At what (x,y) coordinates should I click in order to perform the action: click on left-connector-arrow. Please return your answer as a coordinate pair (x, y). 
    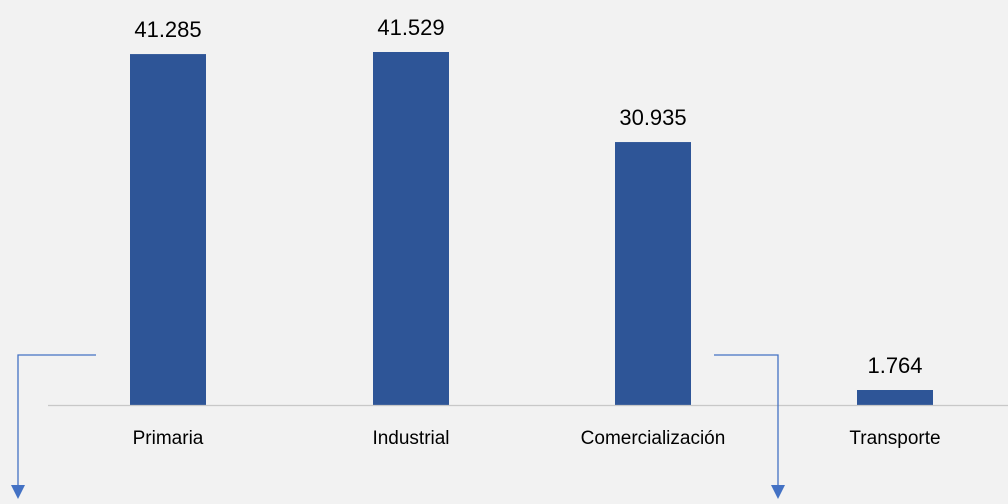
    Looking at the image, I should click on (53, 426).